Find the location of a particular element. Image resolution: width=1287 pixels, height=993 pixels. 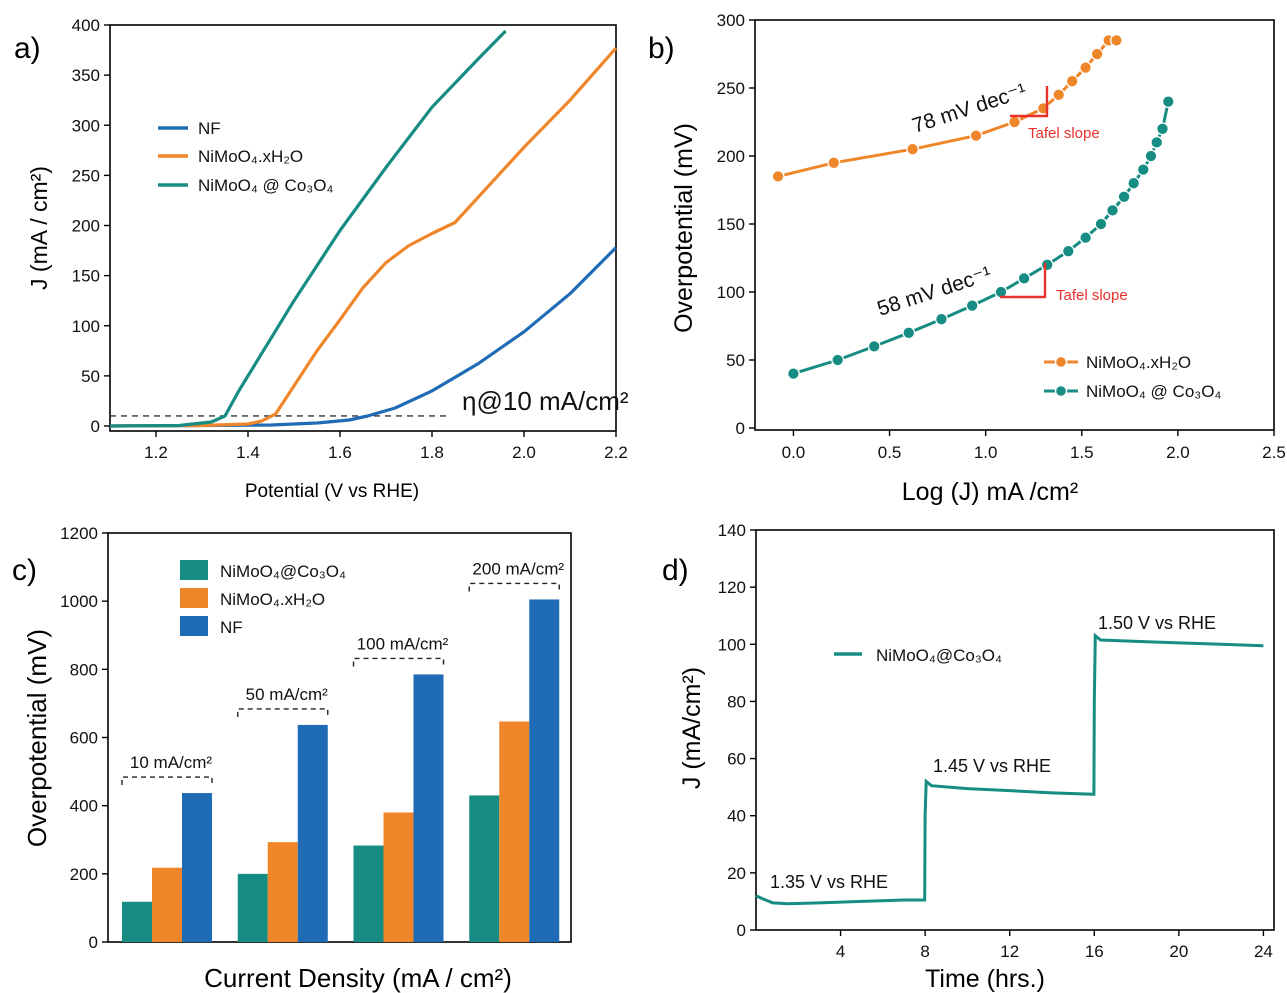

panel-d-y-tick-label: 140 is located at coordinates (732, 530).